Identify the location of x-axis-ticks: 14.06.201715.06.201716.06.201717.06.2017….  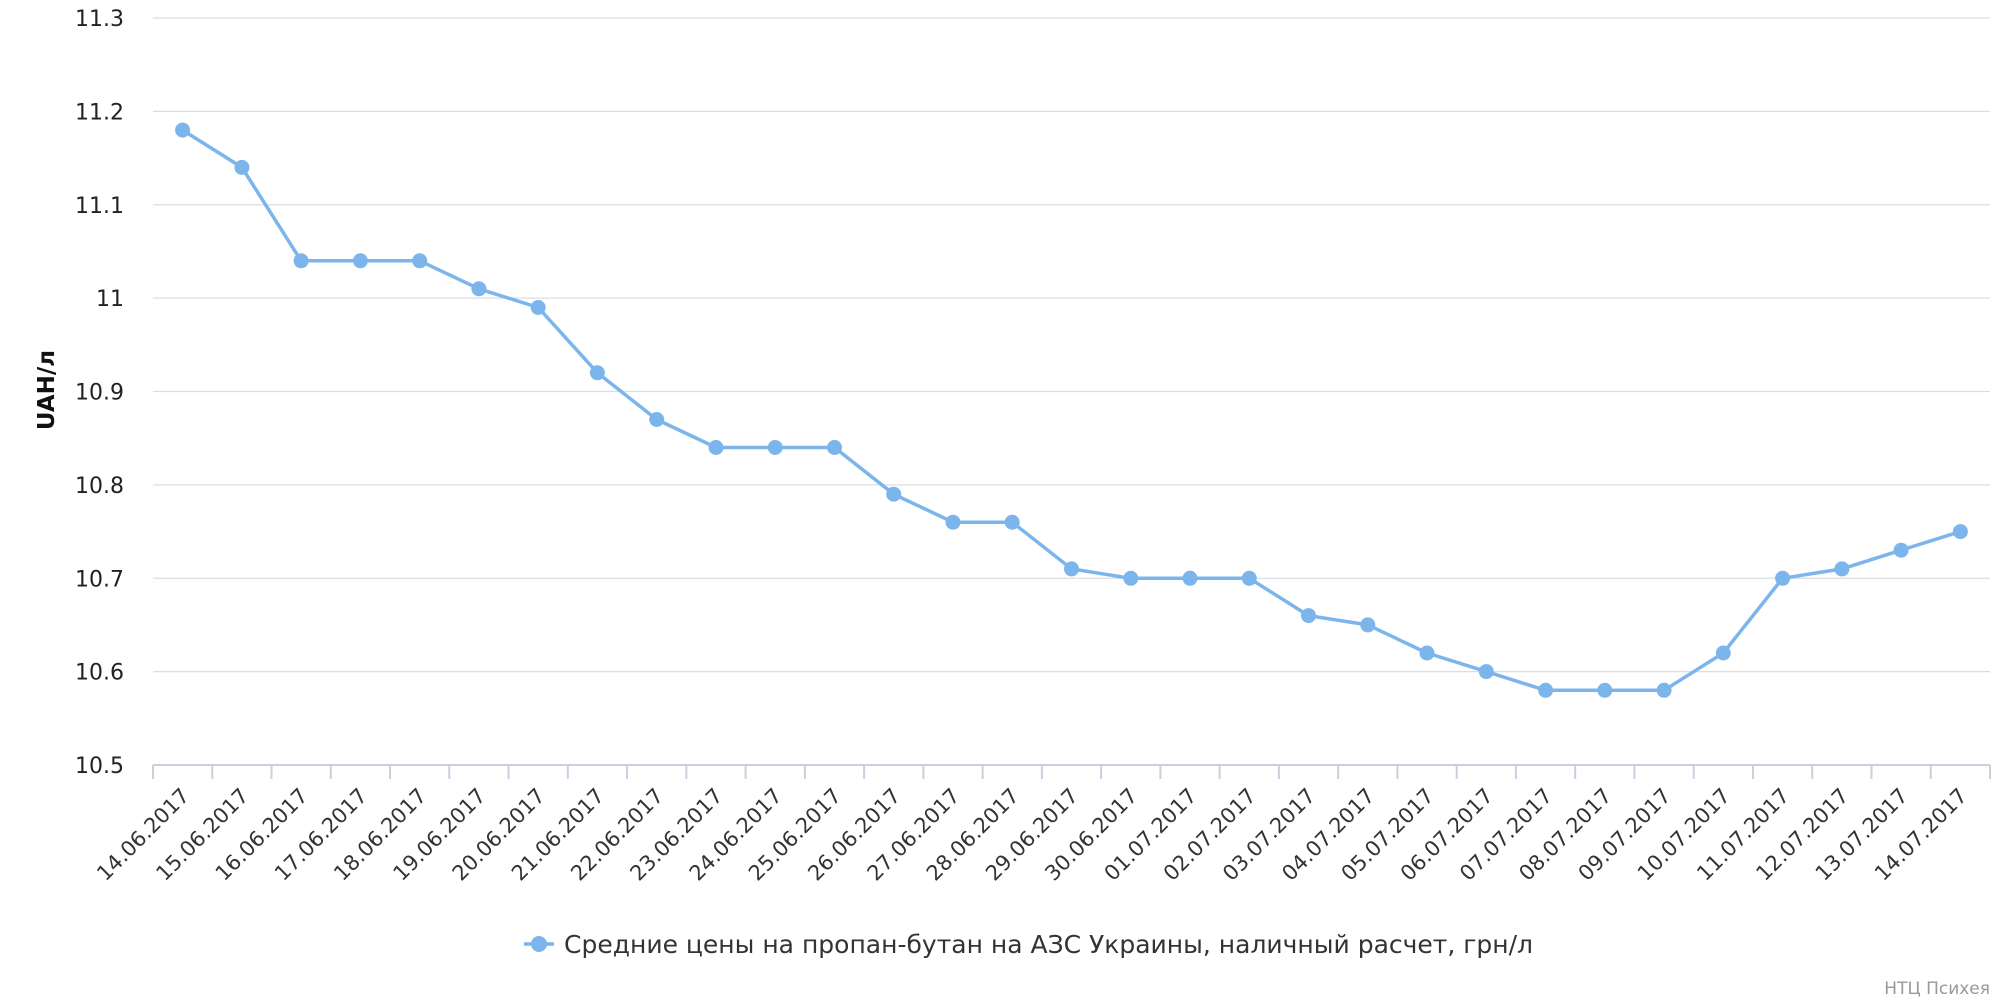
(1041, 825).